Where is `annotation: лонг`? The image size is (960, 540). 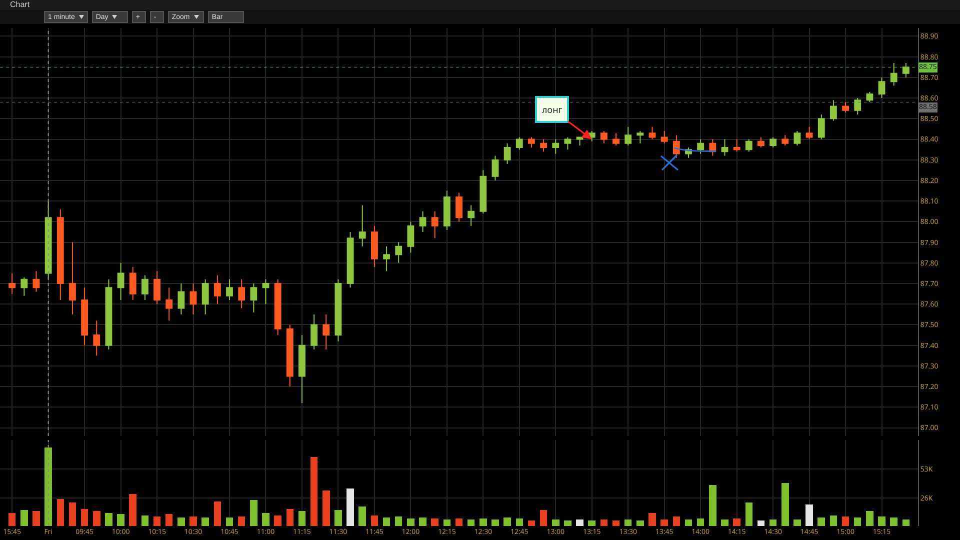 annotation: лонг is located at coordinates (552, 109).